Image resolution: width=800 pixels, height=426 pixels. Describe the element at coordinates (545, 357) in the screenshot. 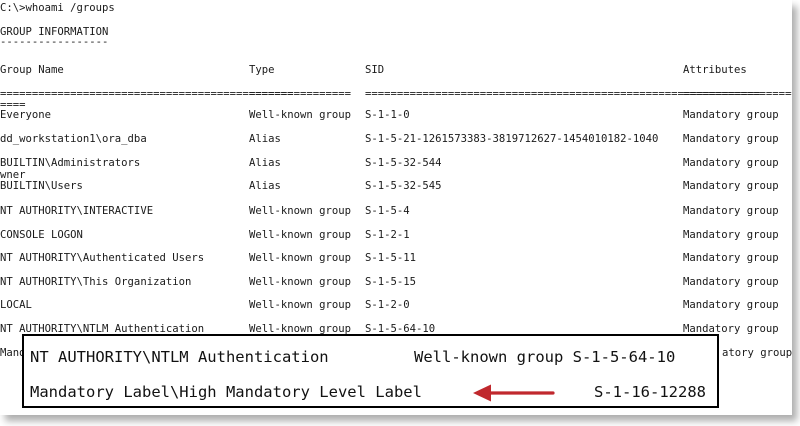

I see `callout-type-sid: Well-known group S-1-5-64-10` at that location.